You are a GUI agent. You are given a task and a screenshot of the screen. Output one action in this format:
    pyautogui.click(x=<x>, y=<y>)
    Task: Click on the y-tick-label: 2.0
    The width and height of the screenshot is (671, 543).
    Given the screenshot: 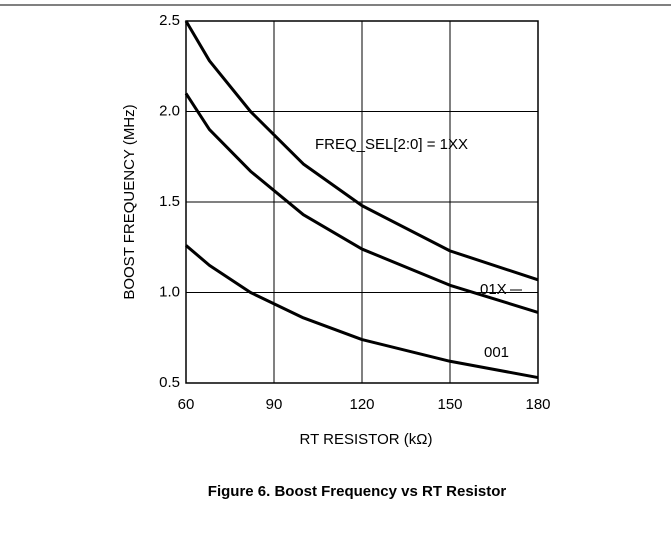 What is the action you would take?
    pyautogui.click(x=169, y=110)
    